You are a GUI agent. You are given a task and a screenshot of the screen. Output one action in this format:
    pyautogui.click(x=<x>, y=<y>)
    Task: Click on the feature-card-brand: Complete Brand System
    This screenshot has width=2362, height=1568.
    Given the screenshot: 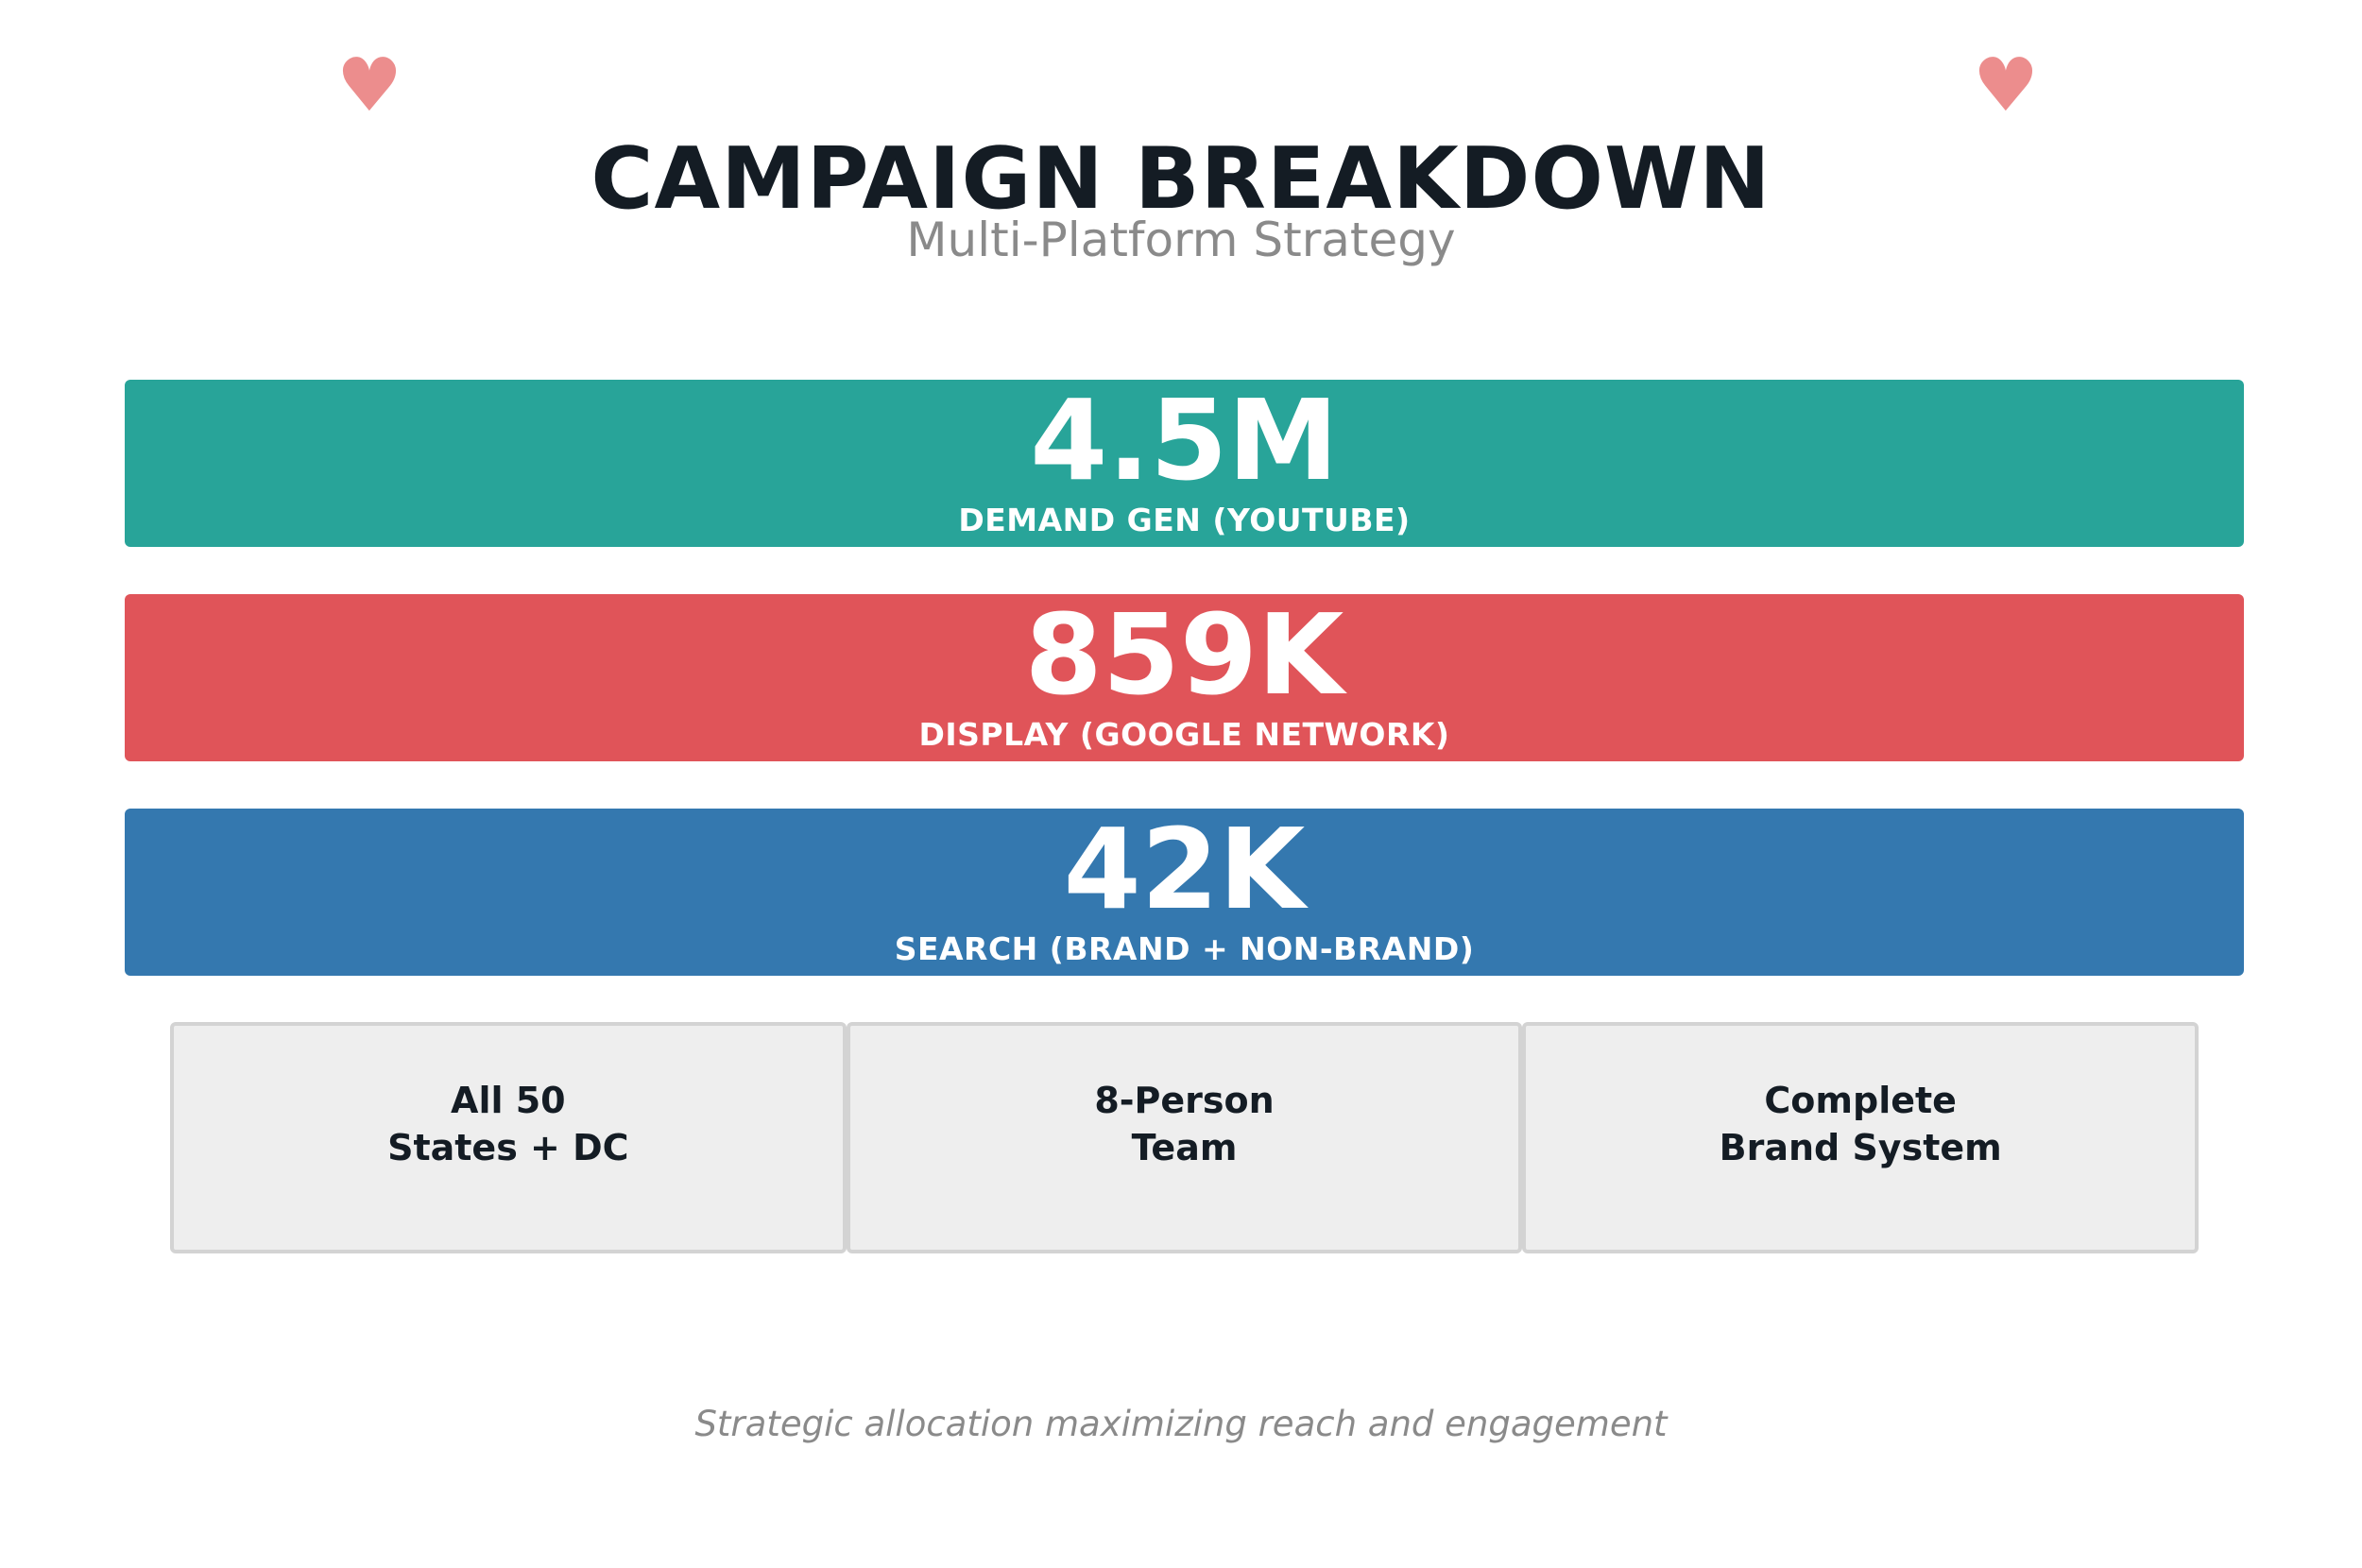 What is the action you would take?
    pyautogui.click(x=1860, y=1137)
    